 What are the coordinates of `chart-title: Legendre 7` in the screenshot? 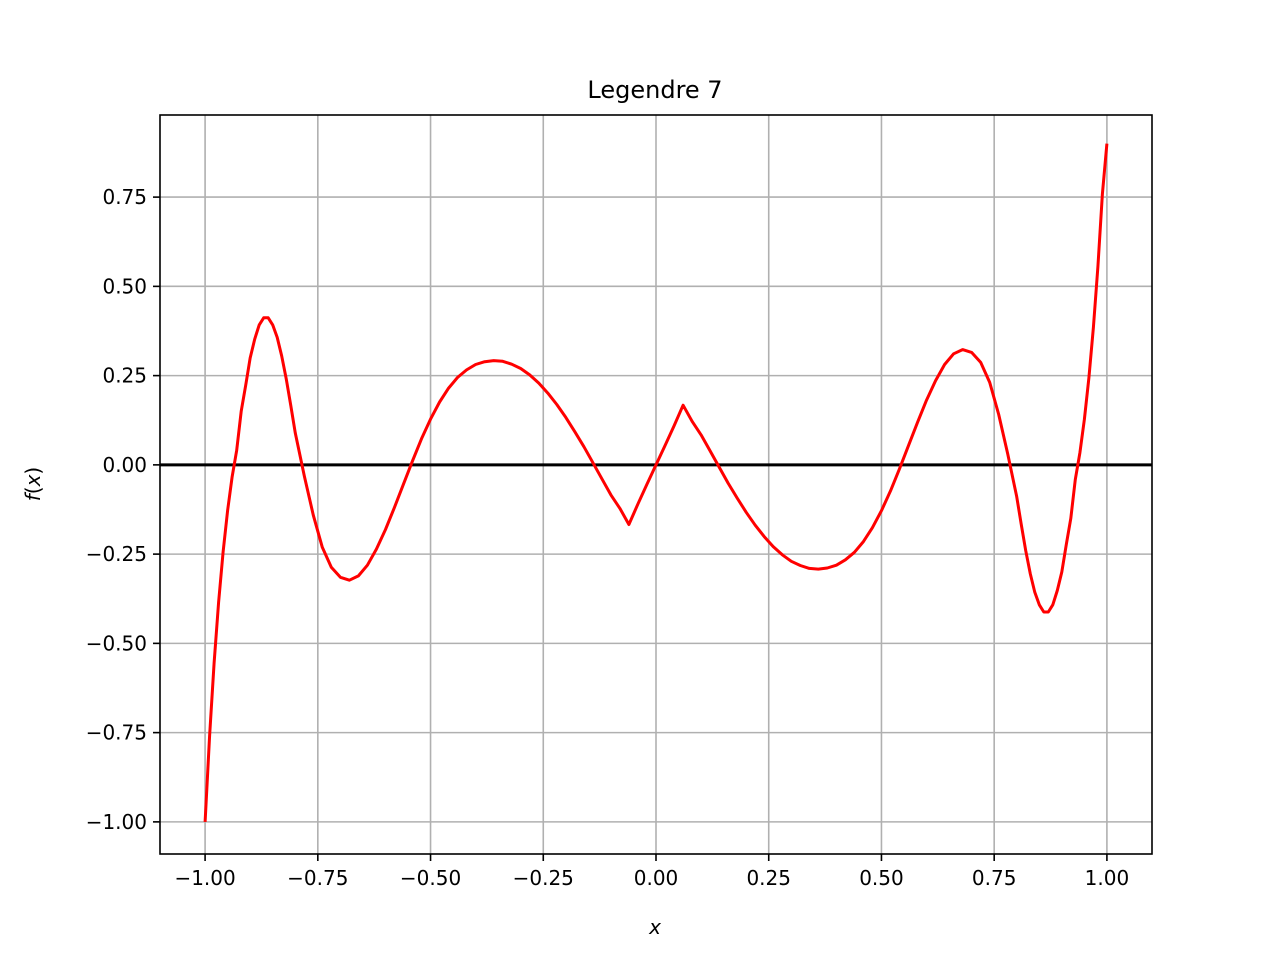 It's located at (654, 90).